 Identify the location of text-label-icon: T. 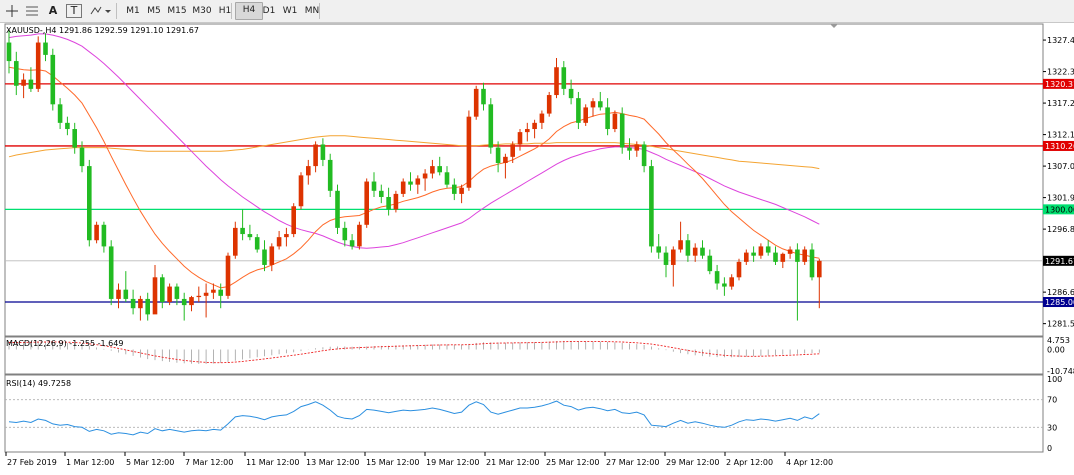
(74, 11).